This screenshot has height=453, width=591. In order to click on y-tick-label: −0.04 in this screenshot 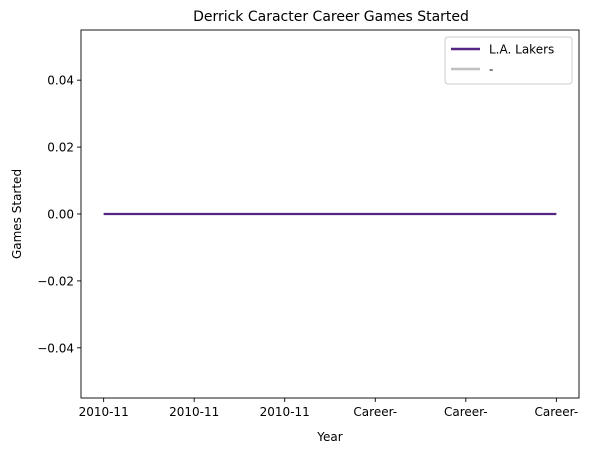, I will do `click(55, 348)`.